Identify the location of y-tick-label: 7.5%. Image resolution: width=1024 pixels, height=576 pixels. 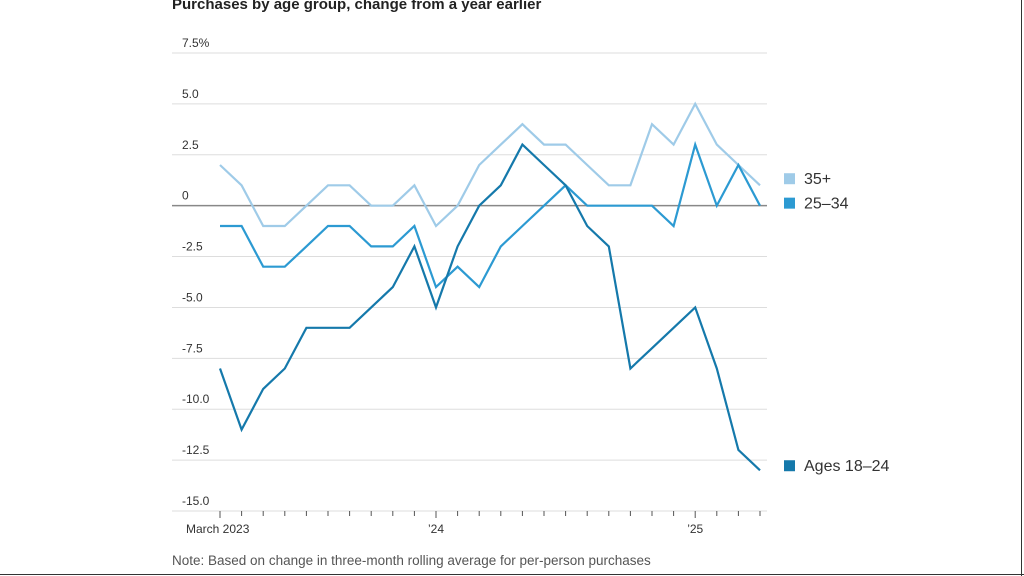
(196, 43).